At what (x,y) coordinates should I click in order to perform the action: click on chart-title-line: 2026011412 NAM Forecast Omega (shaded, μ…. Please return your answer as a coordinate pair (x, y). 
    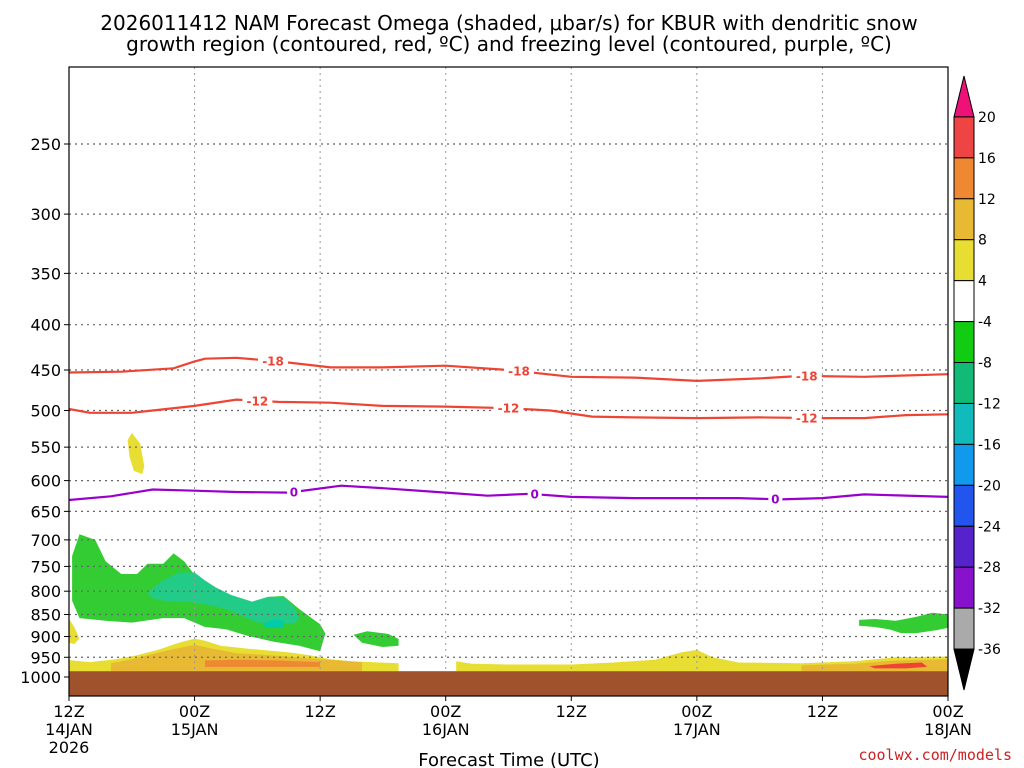
    Looking at the image, I should click on (508, 23).